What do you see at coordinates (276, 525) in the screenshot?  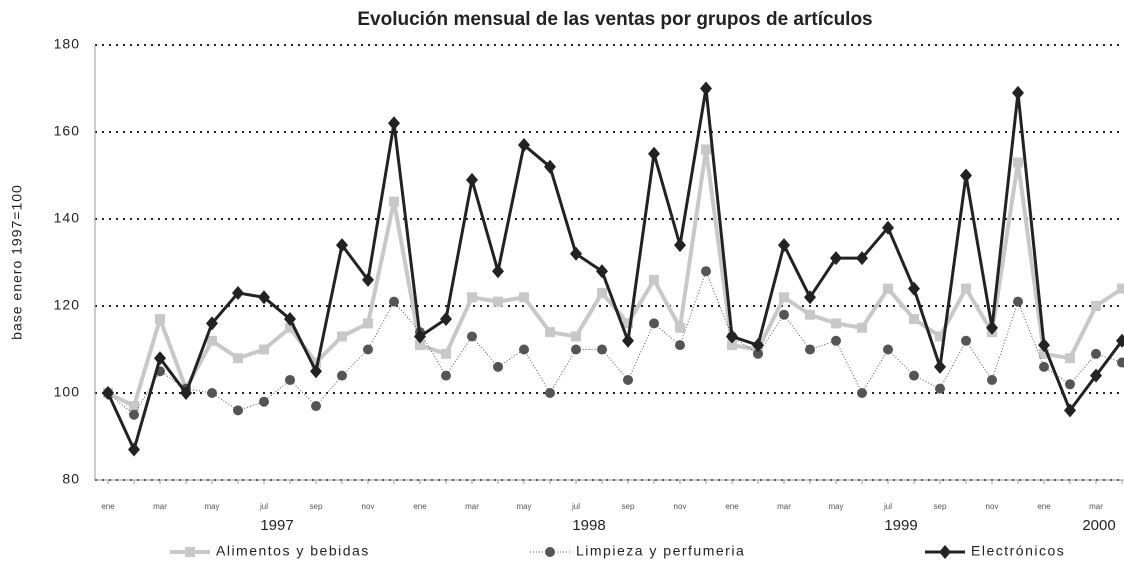 I see `year-label: 1997` at bounding box center [276, 525].